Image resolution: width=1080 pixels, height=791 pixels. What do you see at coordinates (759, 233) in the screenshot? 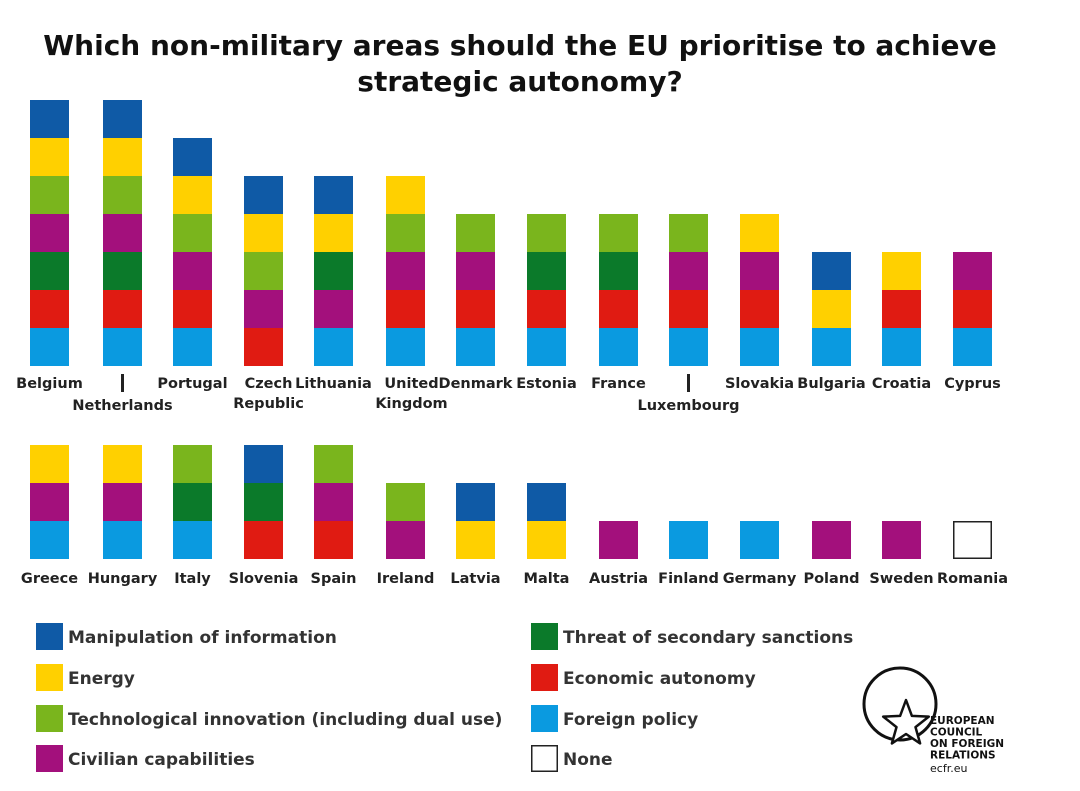
I see `block-slovakia-energy: Slovakia: Energy` at bounding box center [759, 233].